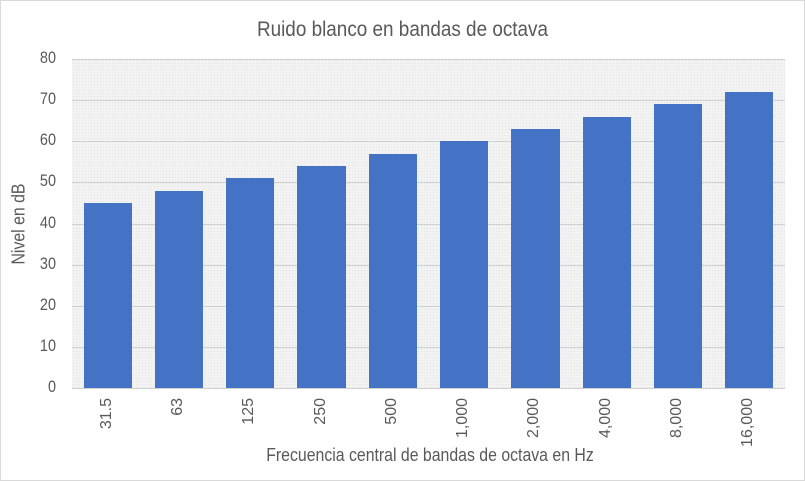 The width and height of the screenshot is (805, 481). I want to click on x-tick-label: 500, so click(391, 411).